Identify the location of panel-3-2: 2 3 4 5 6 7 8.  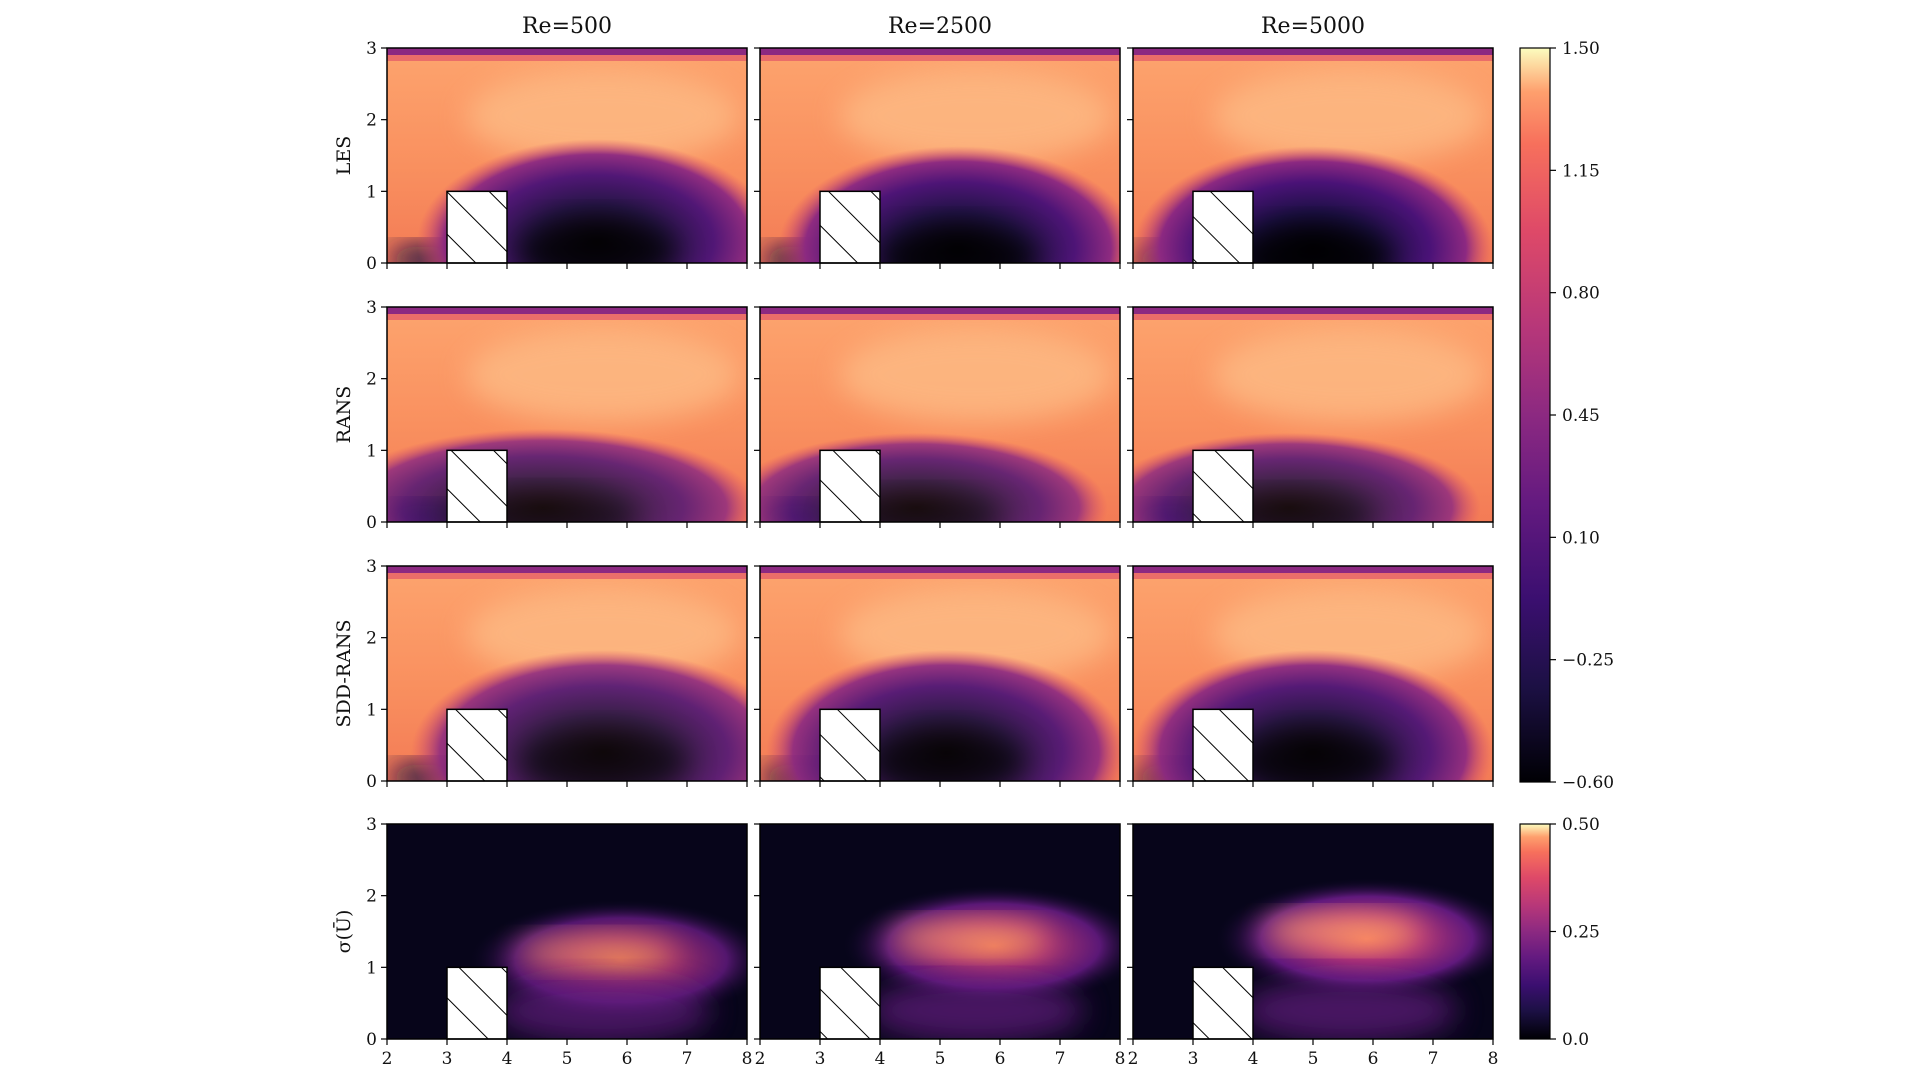
(1313, 946).